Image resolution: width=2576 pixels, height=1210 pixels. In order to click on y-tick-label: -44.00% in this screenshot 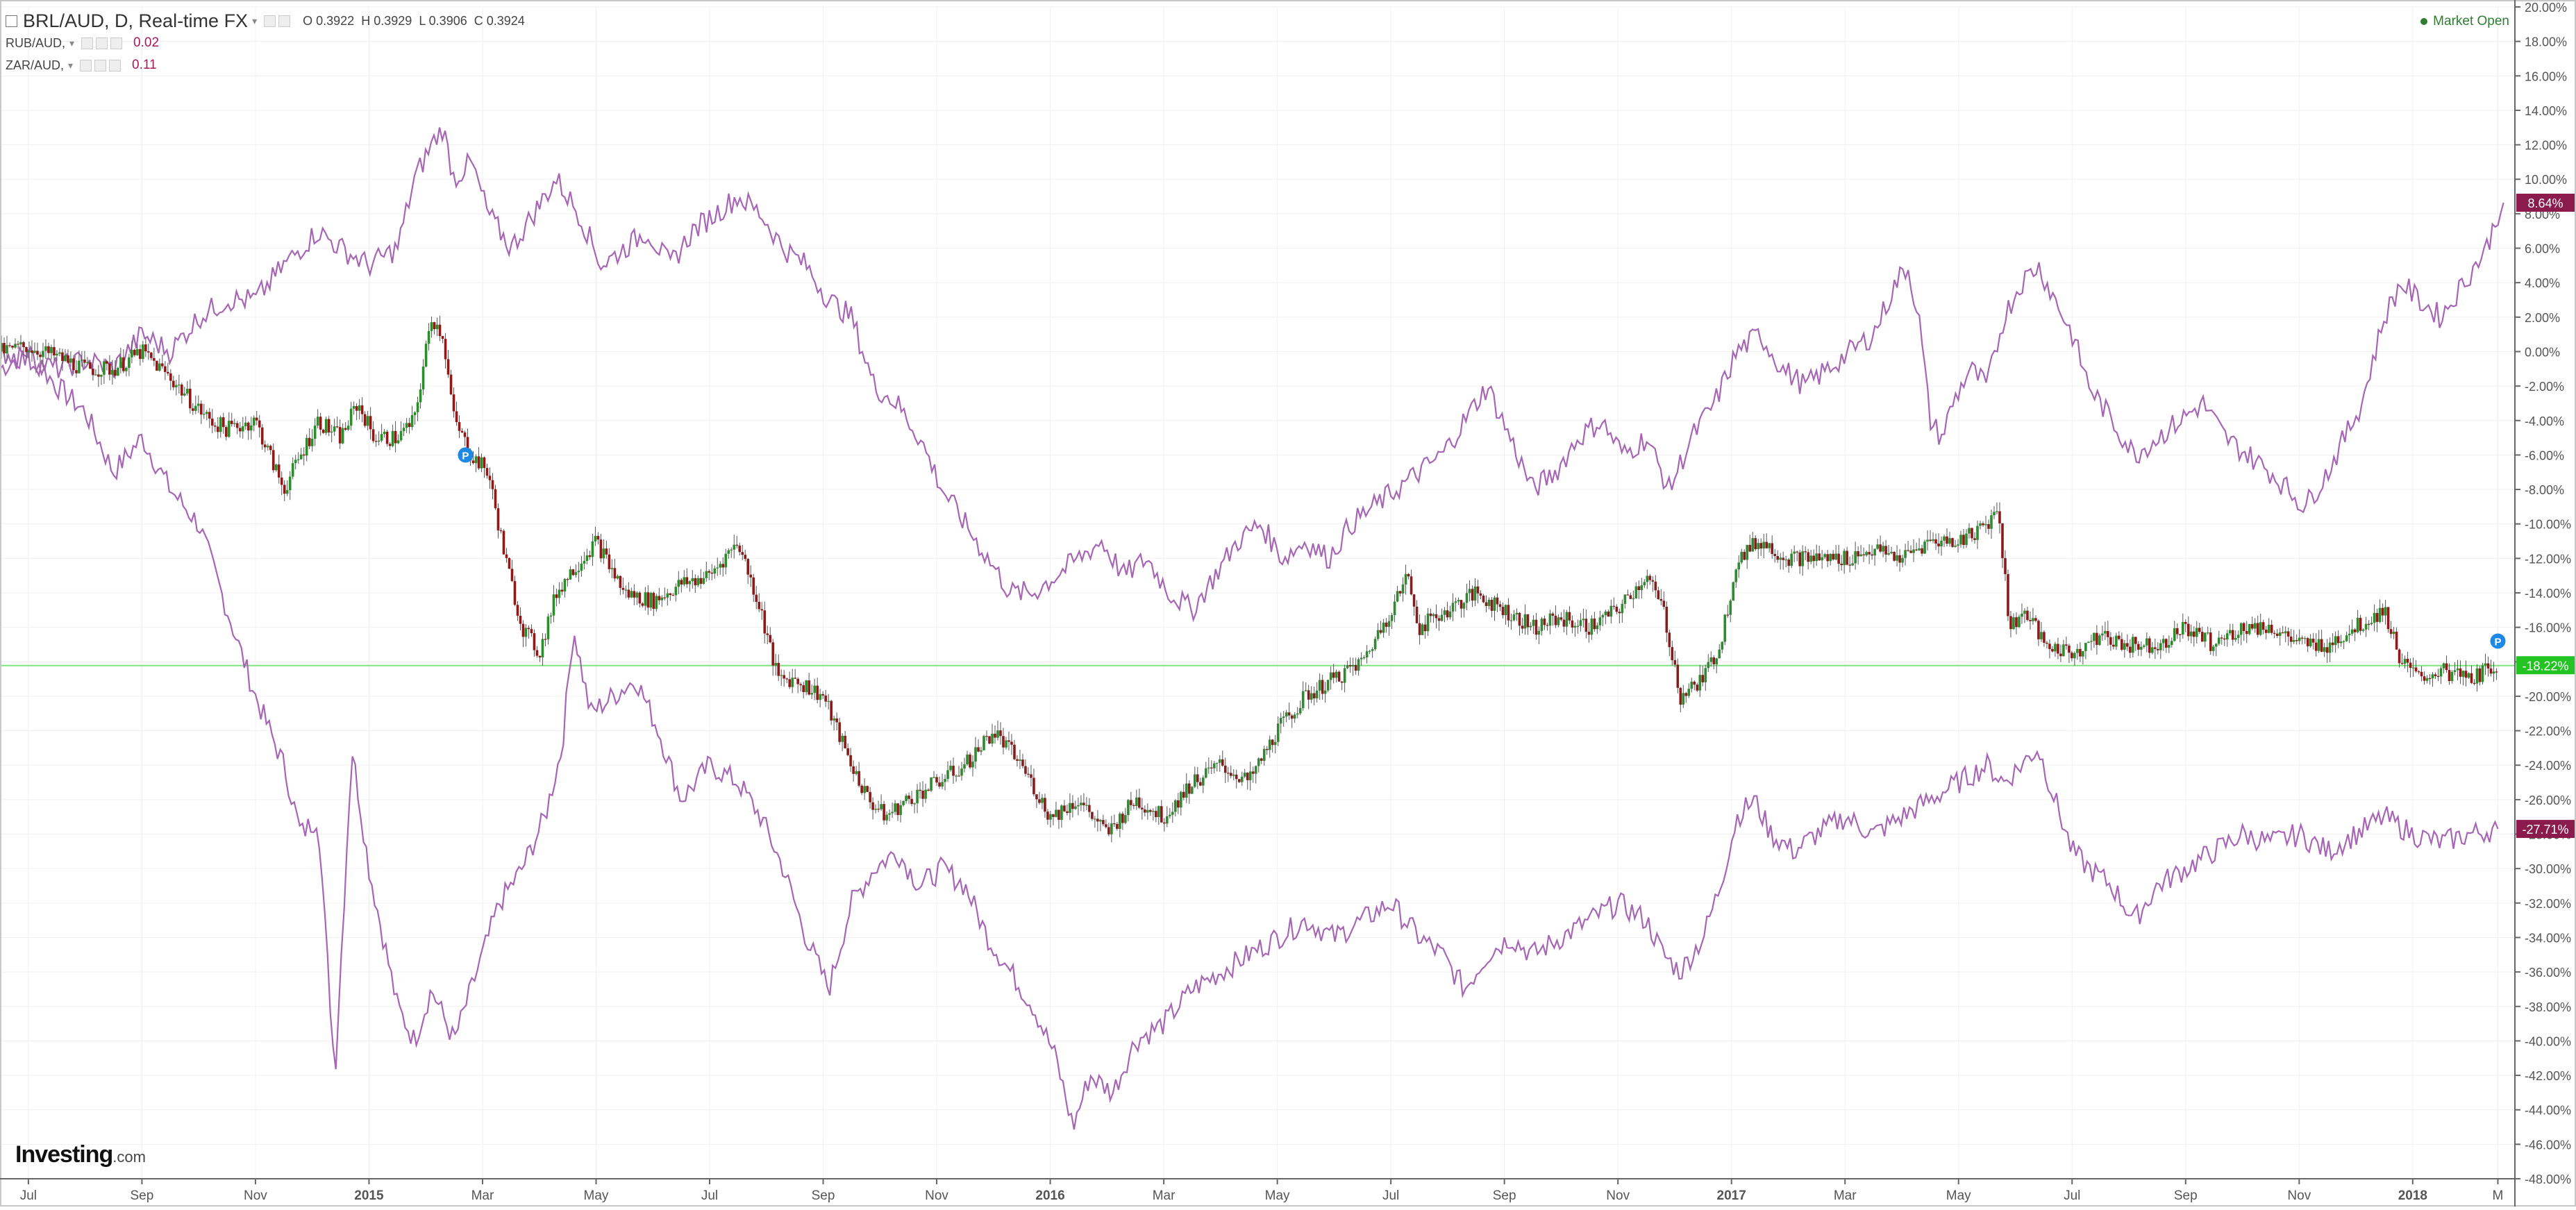, I will do `click(2548, 1111)`.